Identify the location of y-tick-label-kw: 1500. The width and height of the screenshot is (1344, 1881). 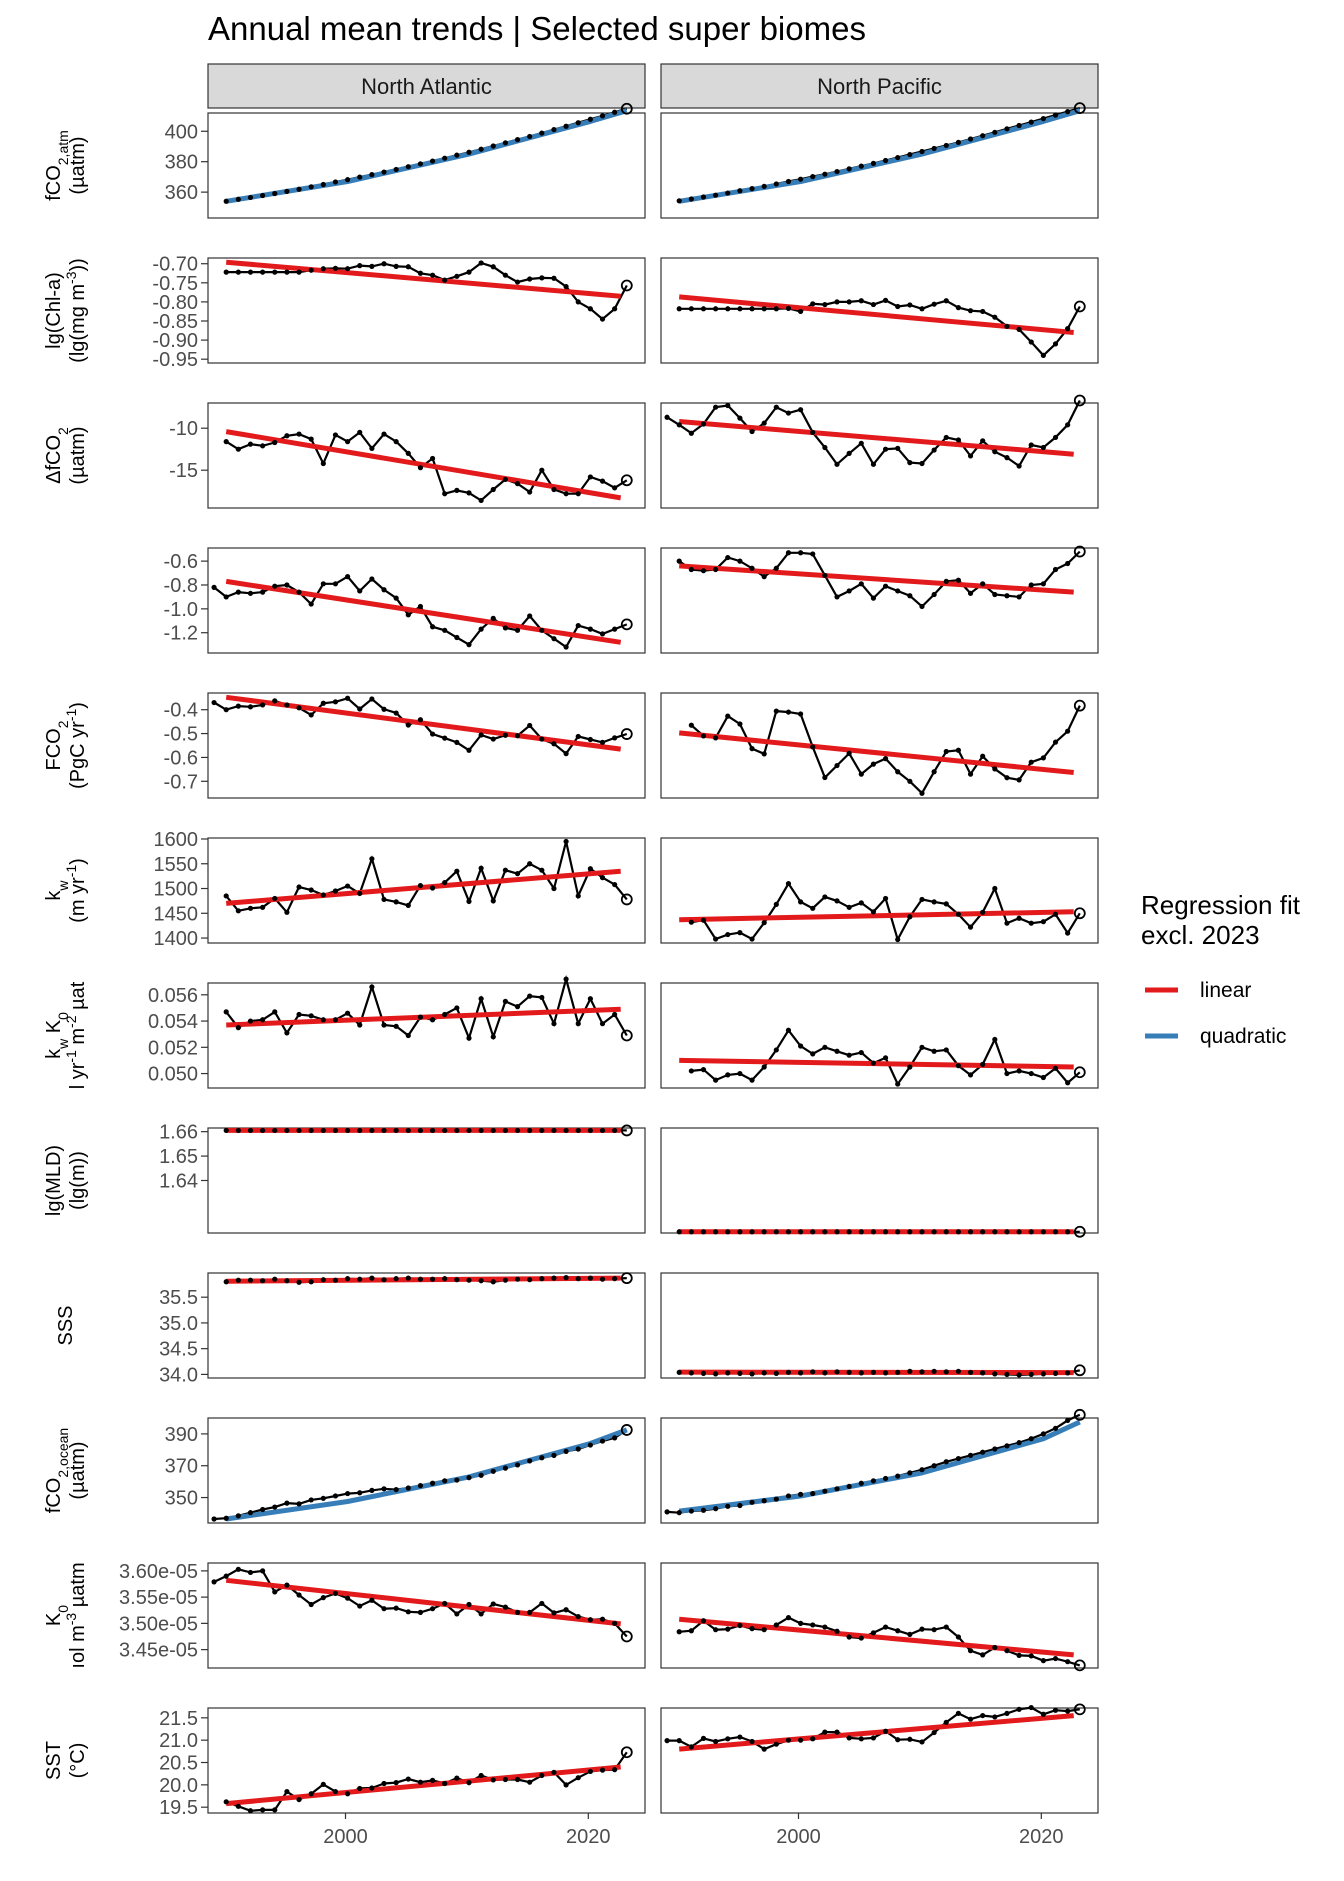
(176, 890).